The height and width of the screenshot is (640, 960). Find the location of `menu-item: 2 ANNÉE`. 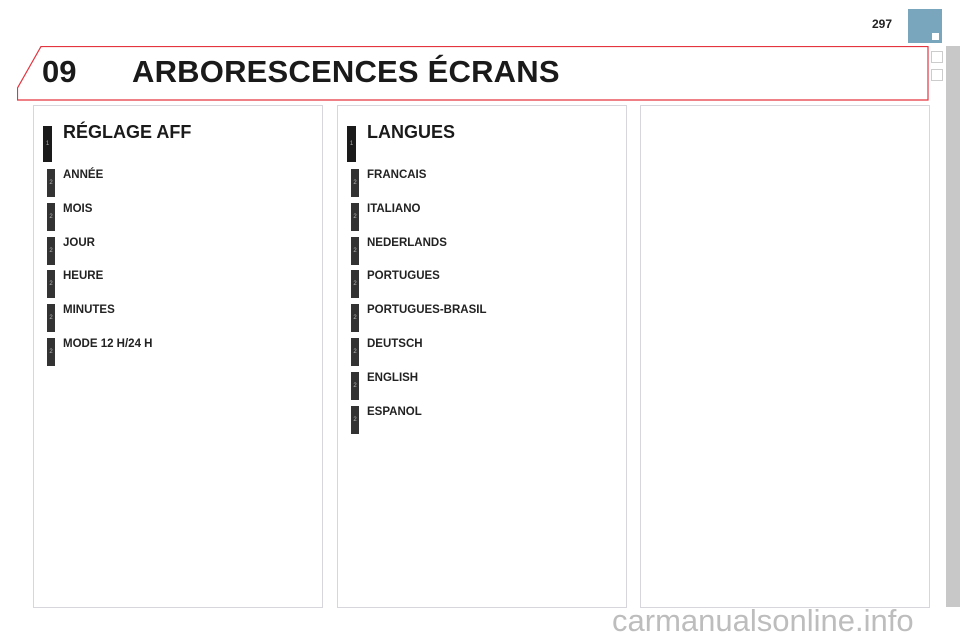

menu-item: 2 ANNÉE is located at coordinates (177, 183).